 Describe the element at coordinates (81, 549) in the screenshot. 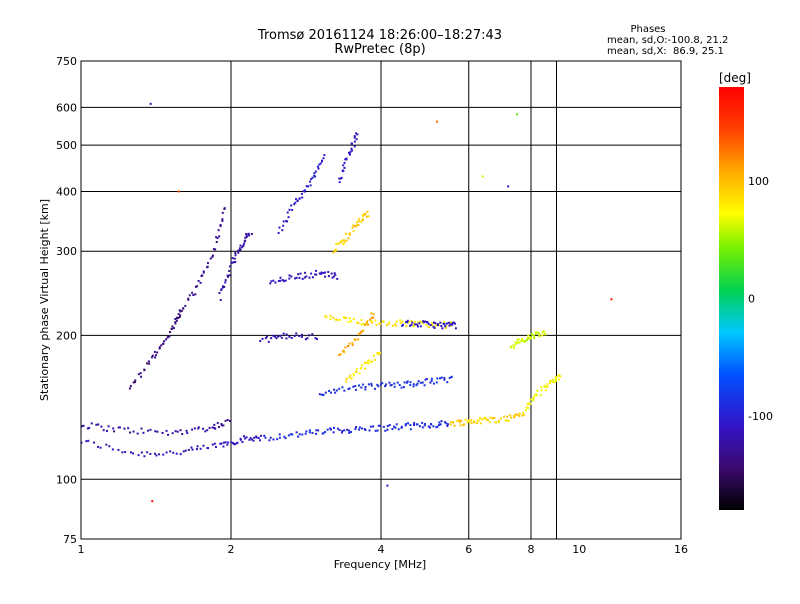

I see `x-tick-label: 1` at that location.